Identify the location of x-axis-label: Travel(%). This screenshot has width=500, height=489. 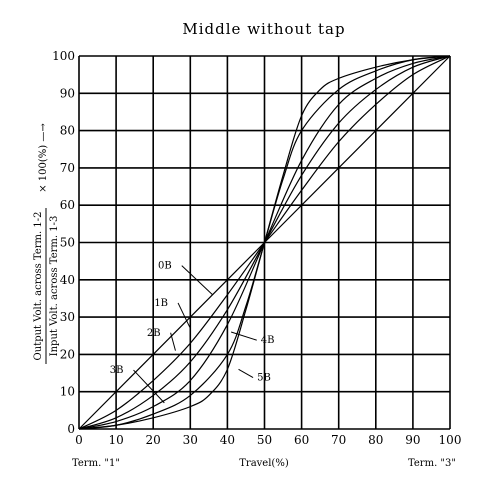
(264, 463).